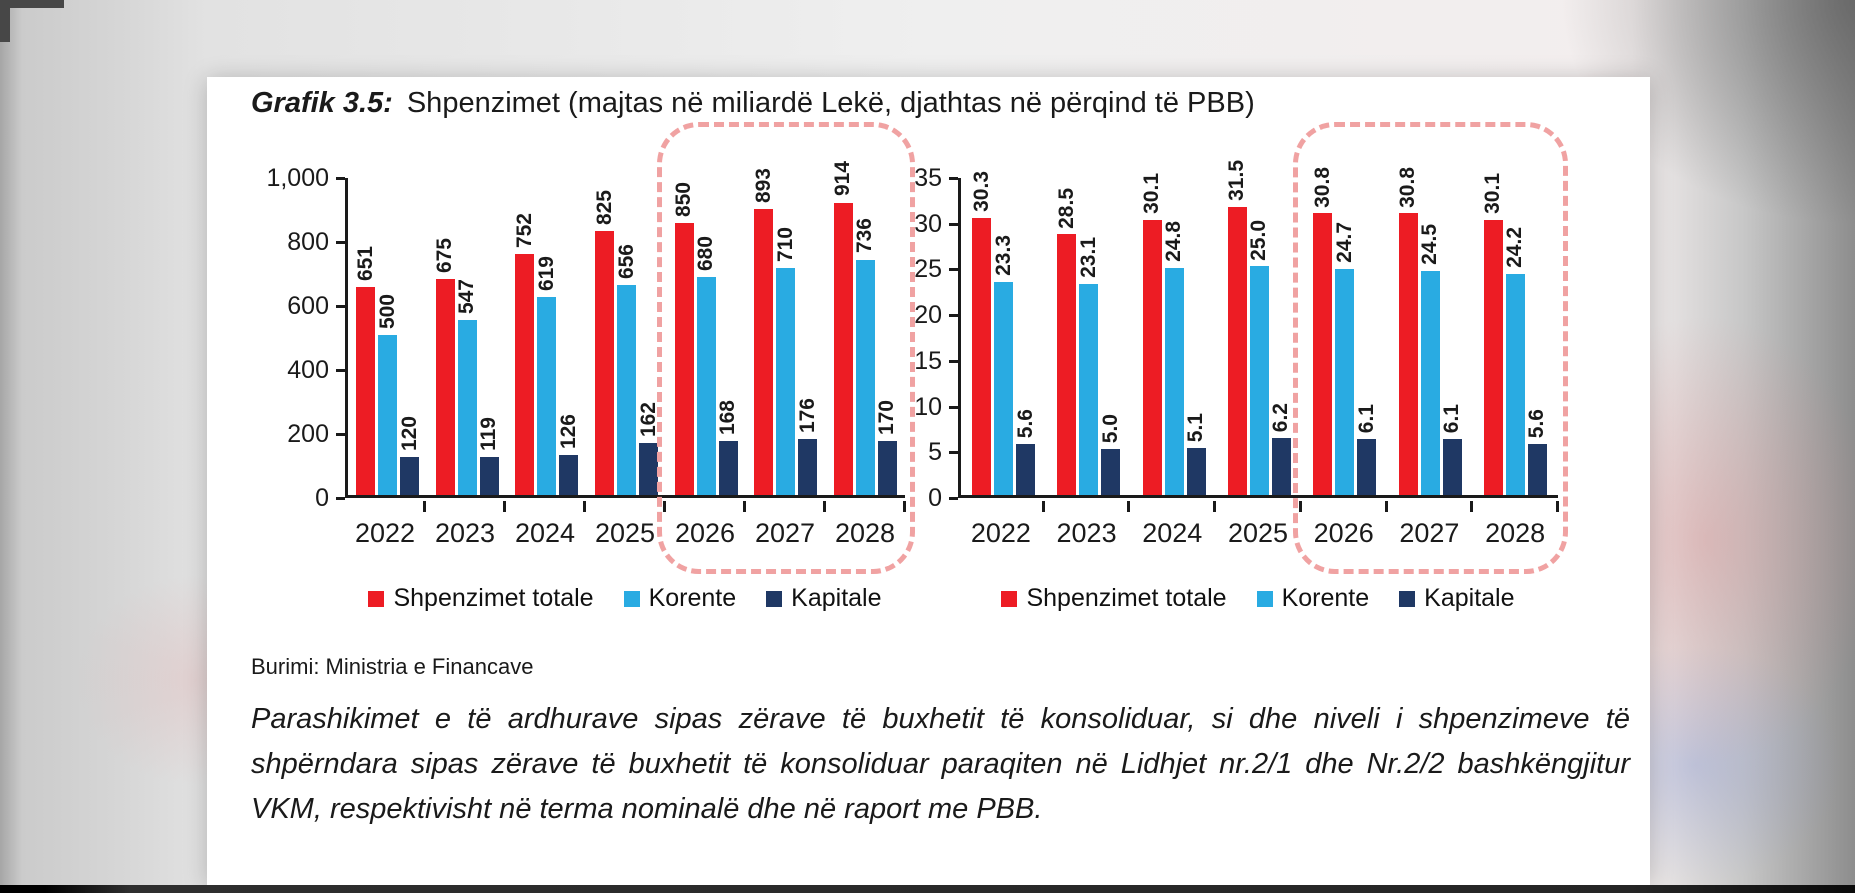 This screenshot has width=1855, height=893. Describe the element at coordinates (387, 394) in the screenshot. I see `bar-korente-2022: 500` at that location.